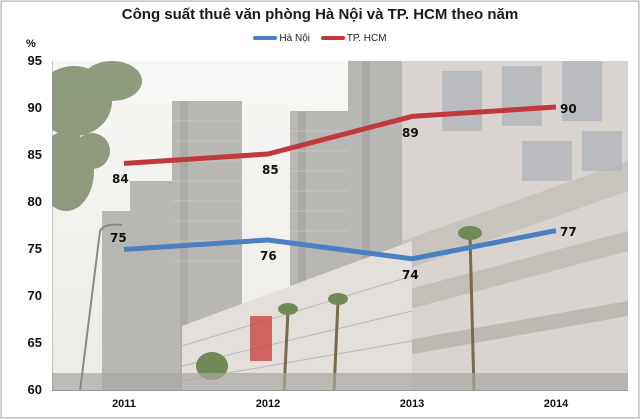  What do you see at coordinates (366, 38) in the screenshot?
I see `legend-label-hcm: TP. HCM` at bounding box center [366, 38].